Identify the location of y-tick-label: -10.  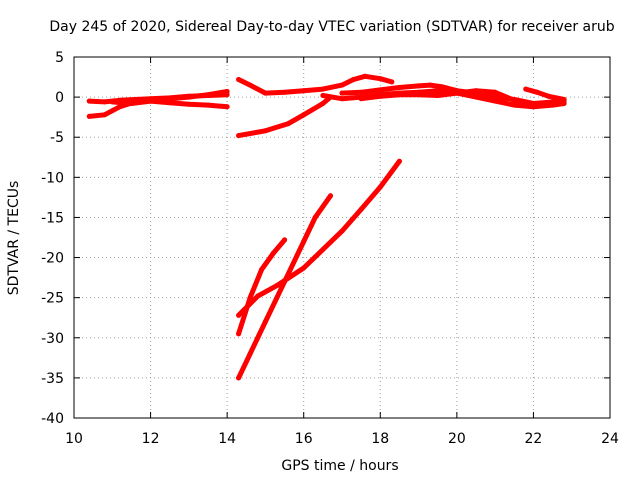
(52, 178).